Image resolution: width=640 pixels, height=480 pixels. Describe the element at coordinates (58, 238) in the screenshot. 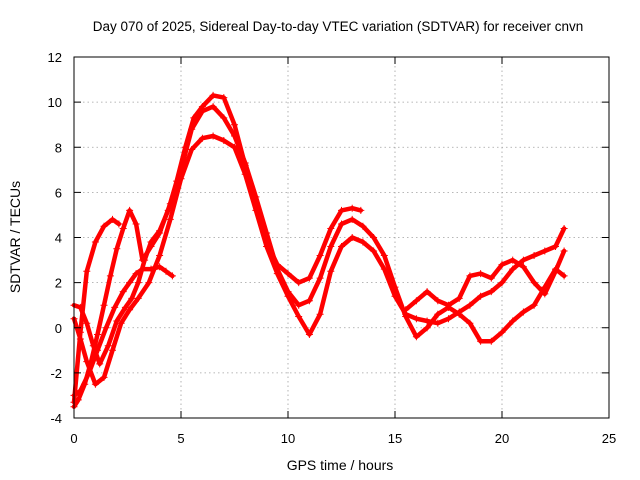

I see `y-tick-label: 4` at that location.